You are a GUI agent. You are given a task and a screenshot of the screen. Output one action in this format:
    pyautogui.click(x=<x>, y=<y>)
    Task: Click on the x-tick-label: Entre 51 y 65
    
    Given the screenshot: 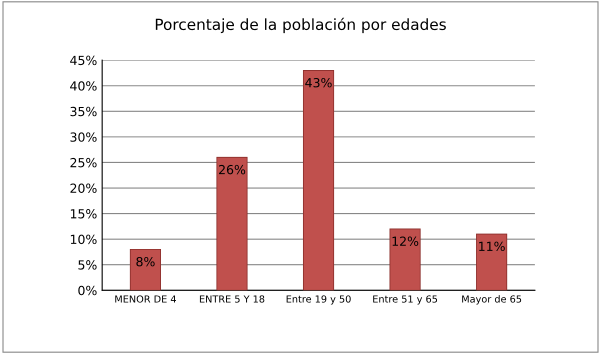 What is the action you would take?
    pyautogui.click(x=405, y=300)
    